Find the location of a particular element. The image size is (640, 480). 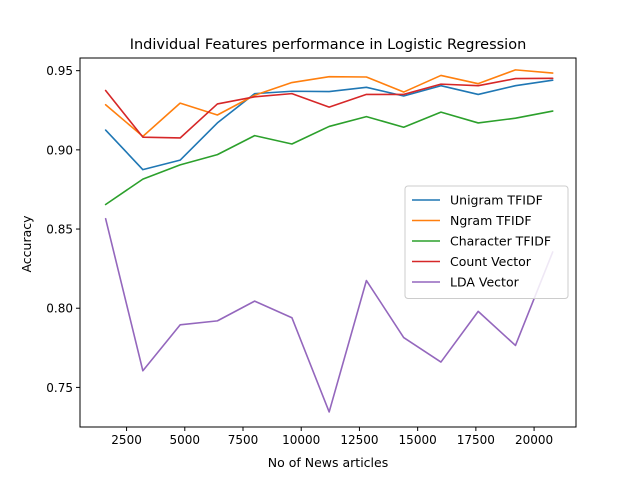

x-tick-label: 17500 is located at coordinates (476, 440).